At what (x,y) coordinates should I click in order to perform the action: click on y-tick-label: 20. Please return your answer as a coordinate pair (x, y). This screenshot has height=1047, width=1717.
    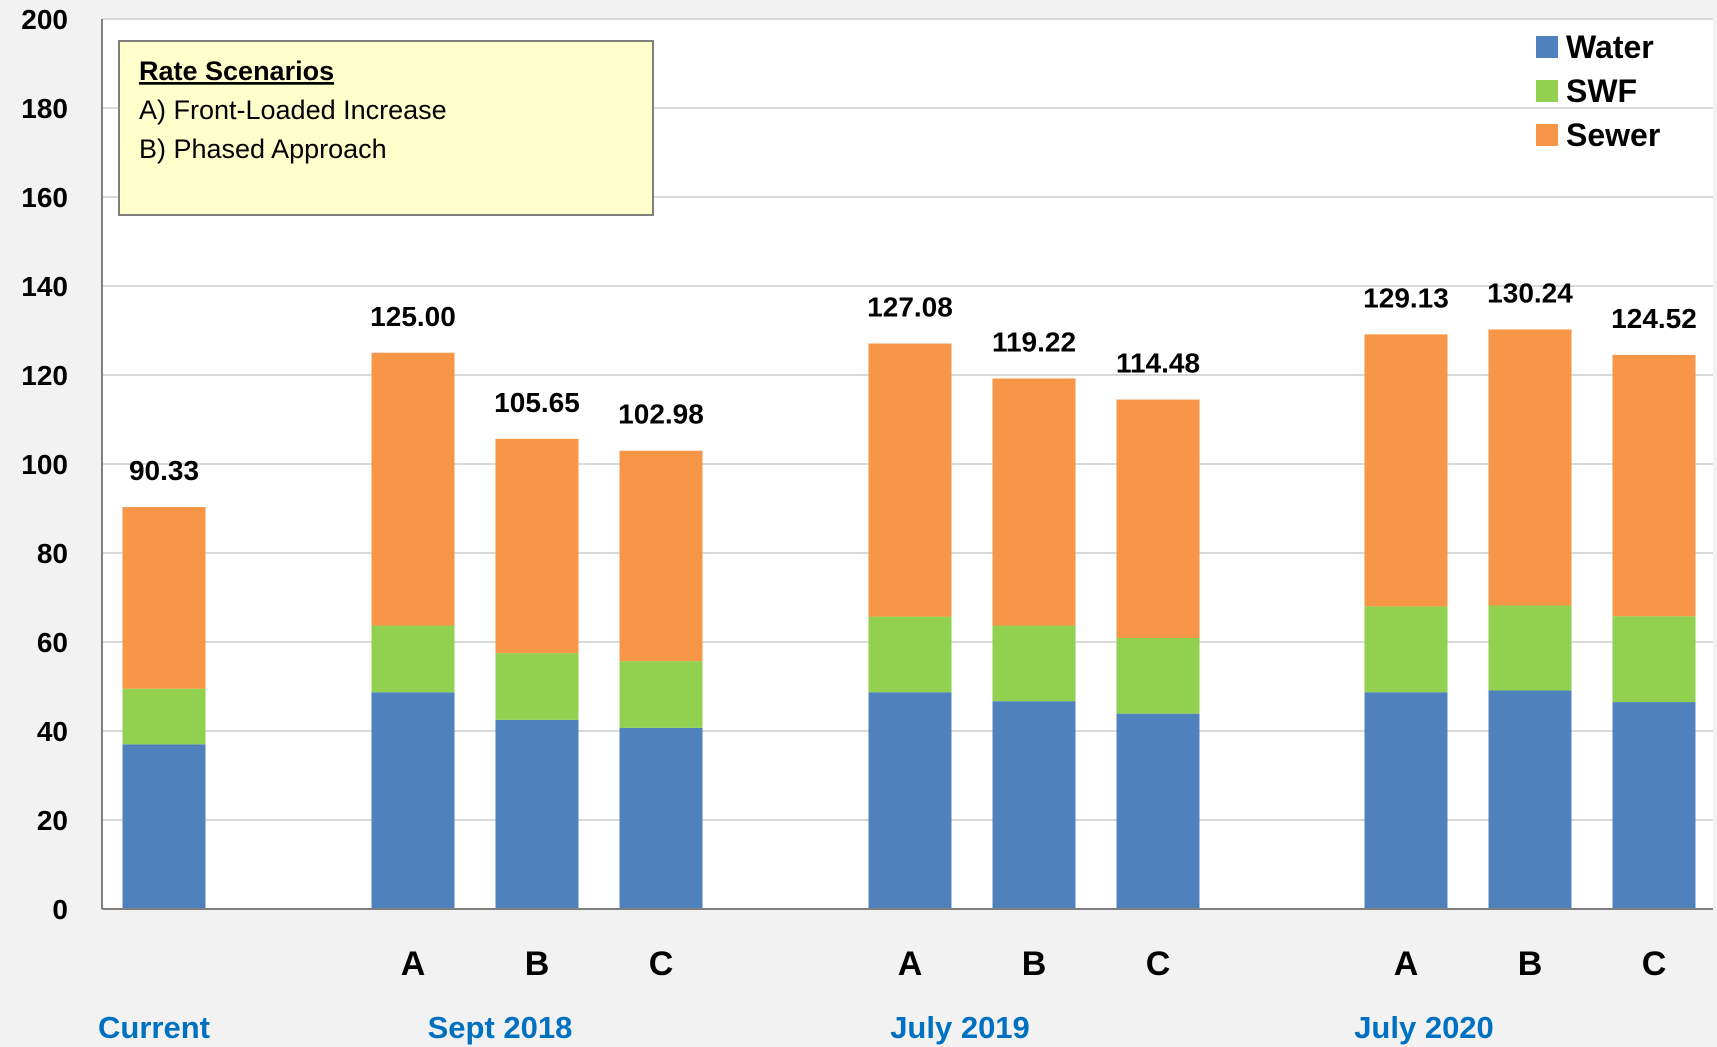
    Looking at the image, I should click on (52, 820).